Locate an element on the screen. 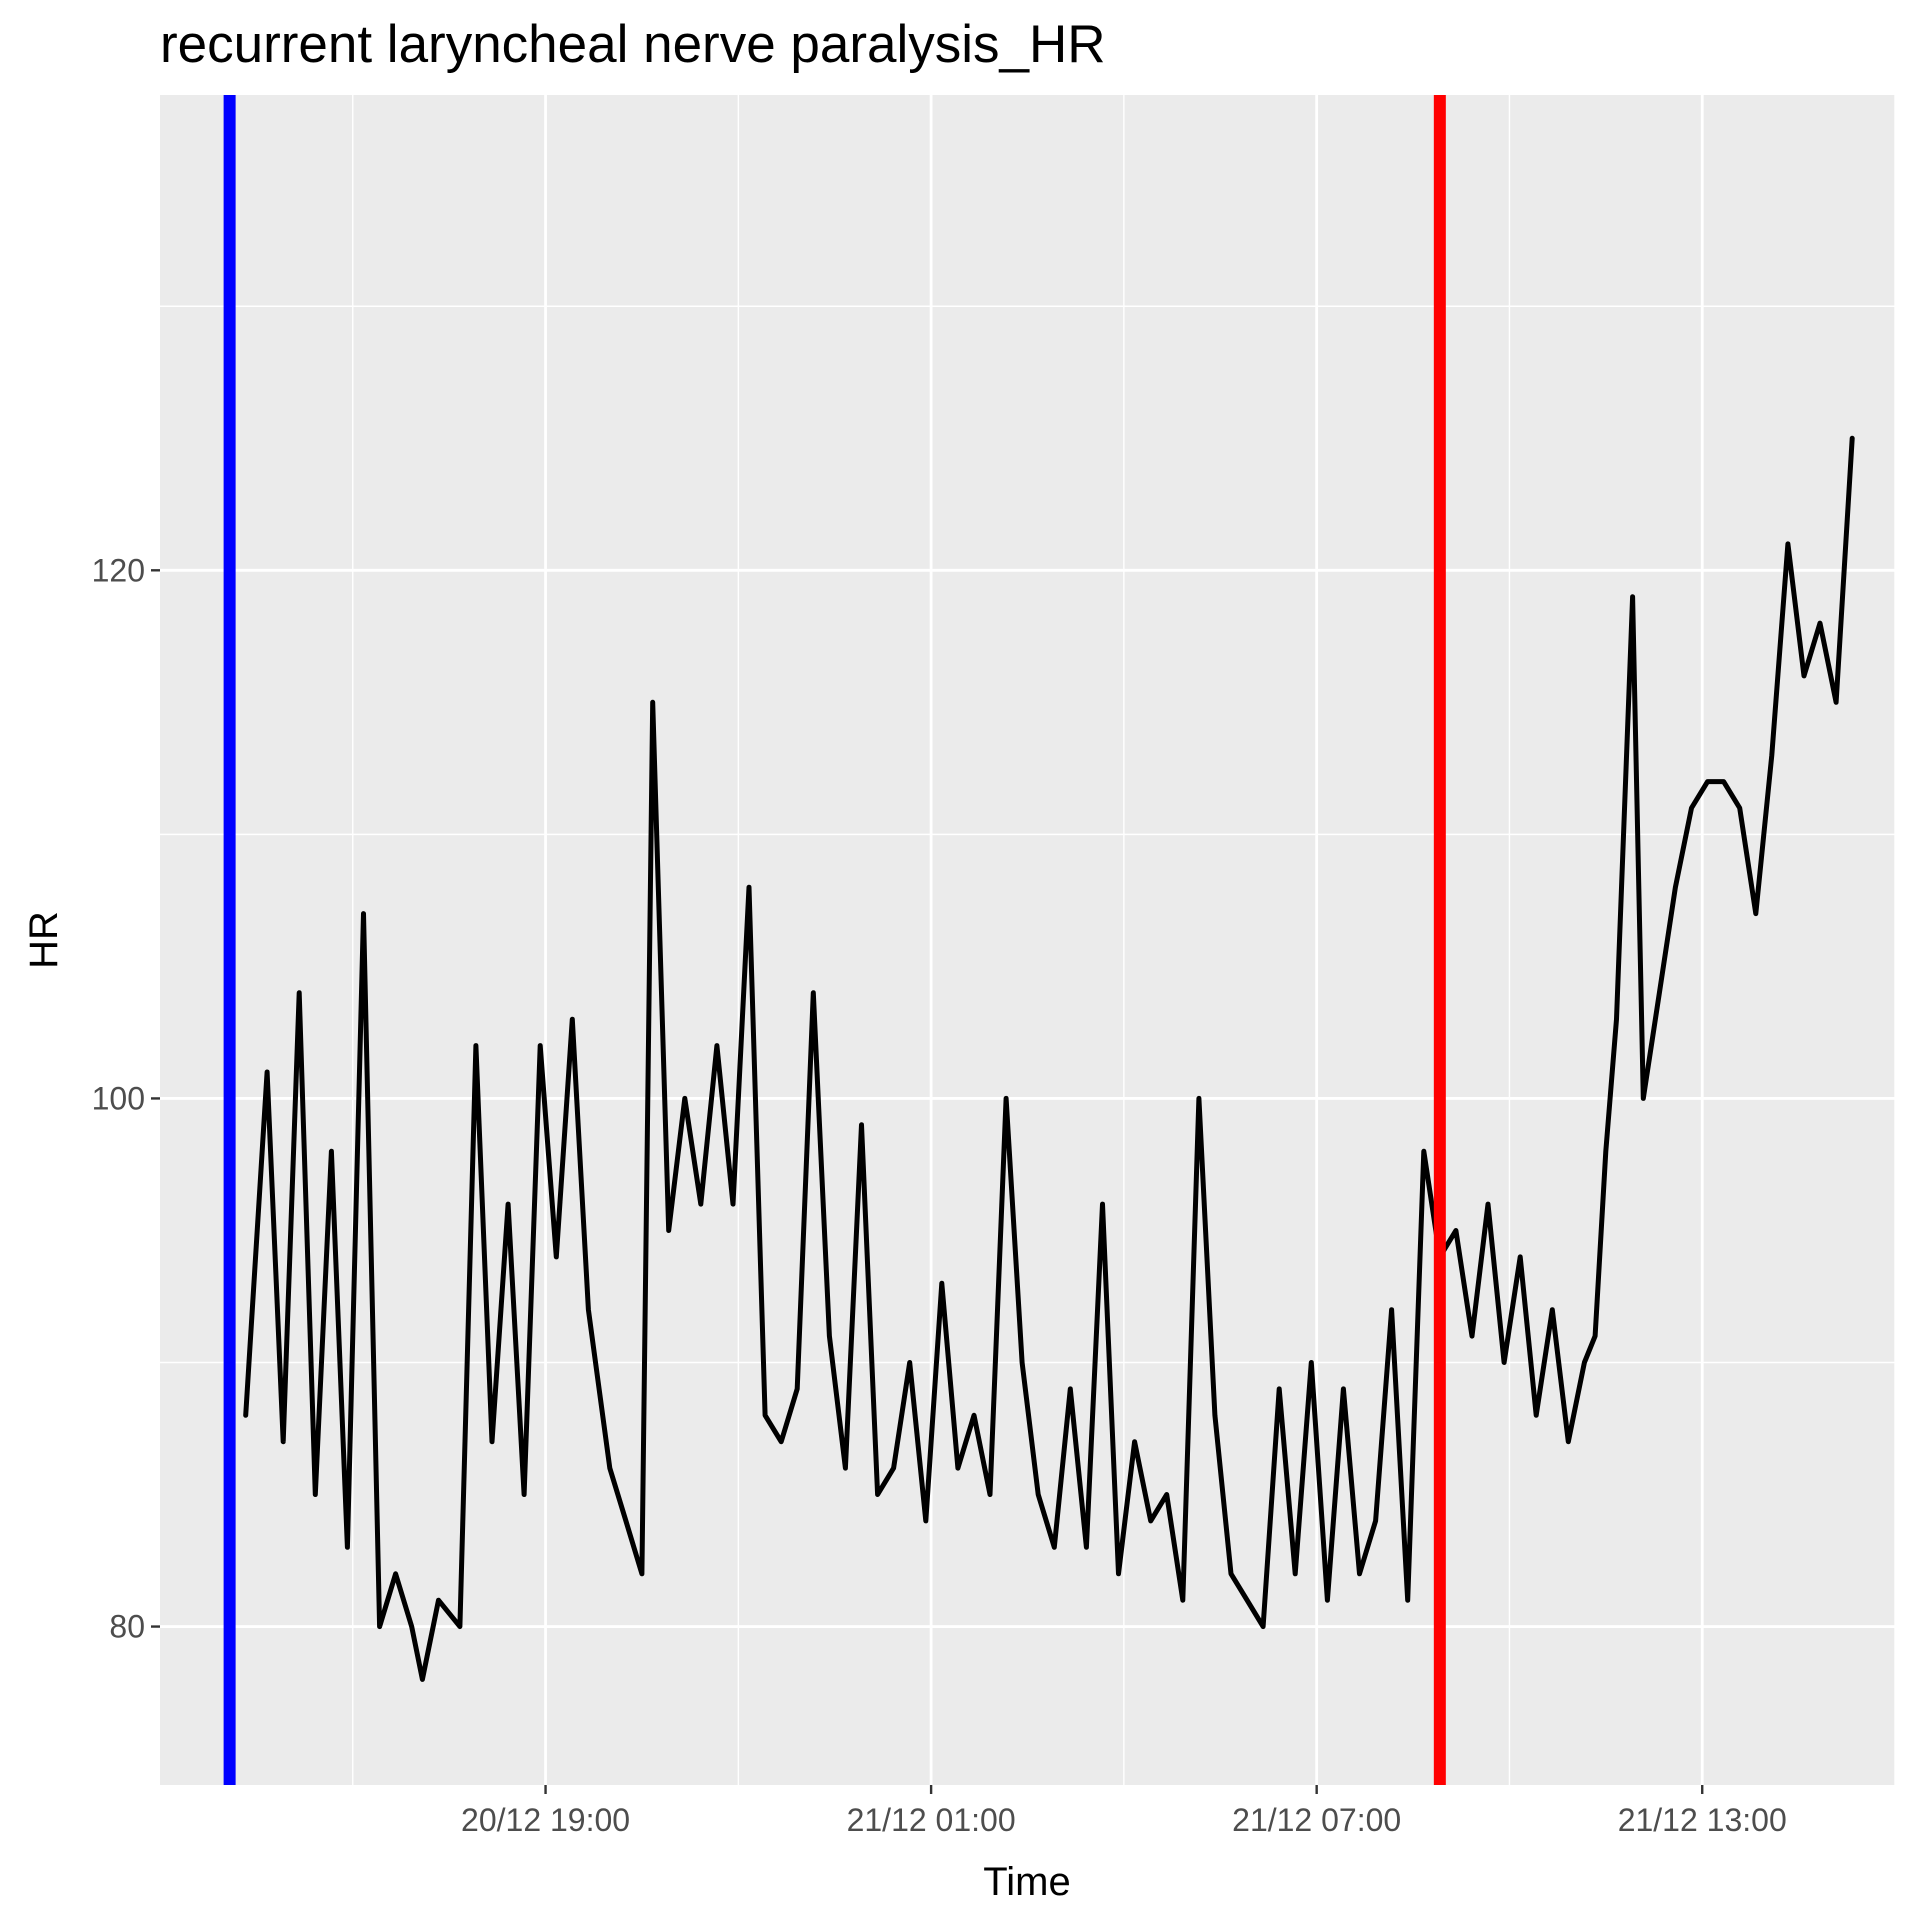 The width and height of the screenshot is (1912, 1912). y-tick-label: 120 is located at coordinates (118, 570).